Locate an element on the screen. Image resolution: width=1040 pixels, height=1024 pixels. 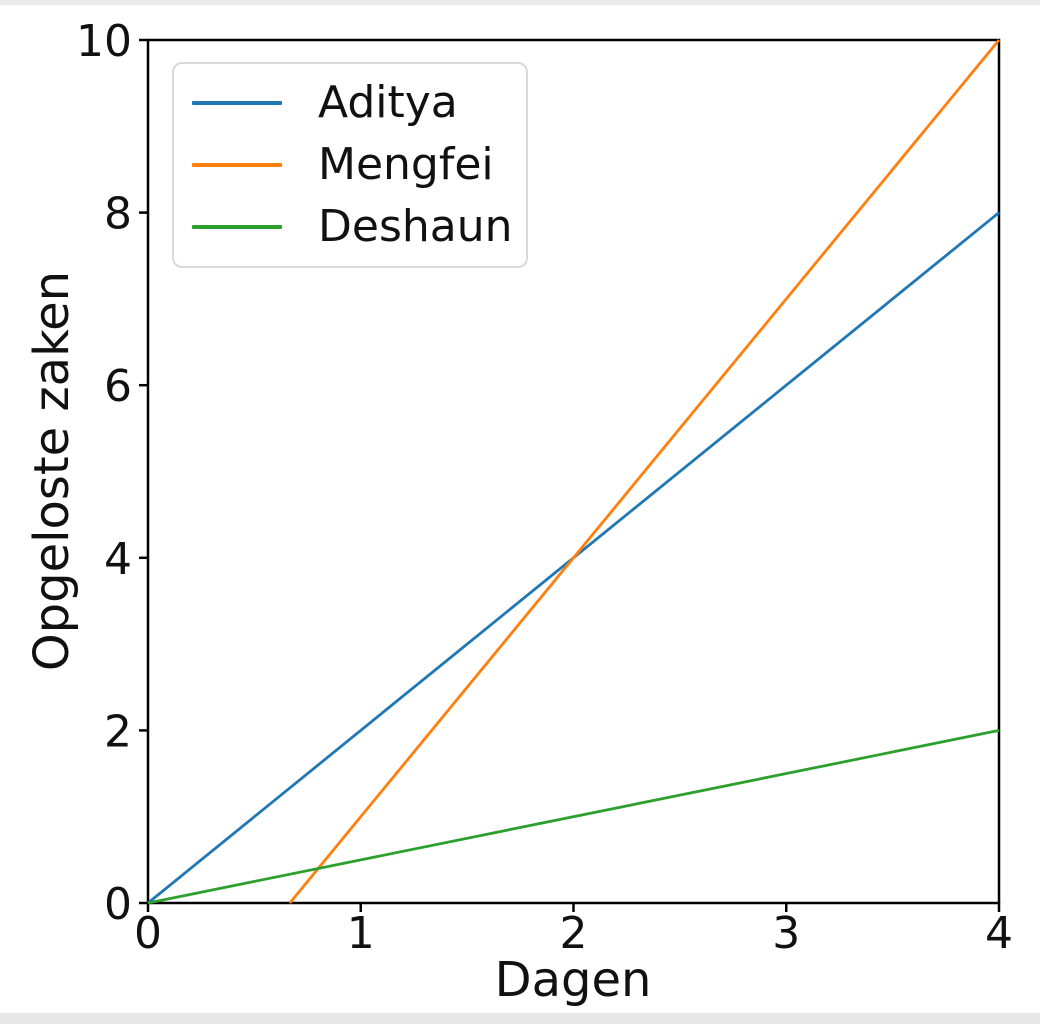
x-tick-label: 4 is located at coordinates (999, 933).